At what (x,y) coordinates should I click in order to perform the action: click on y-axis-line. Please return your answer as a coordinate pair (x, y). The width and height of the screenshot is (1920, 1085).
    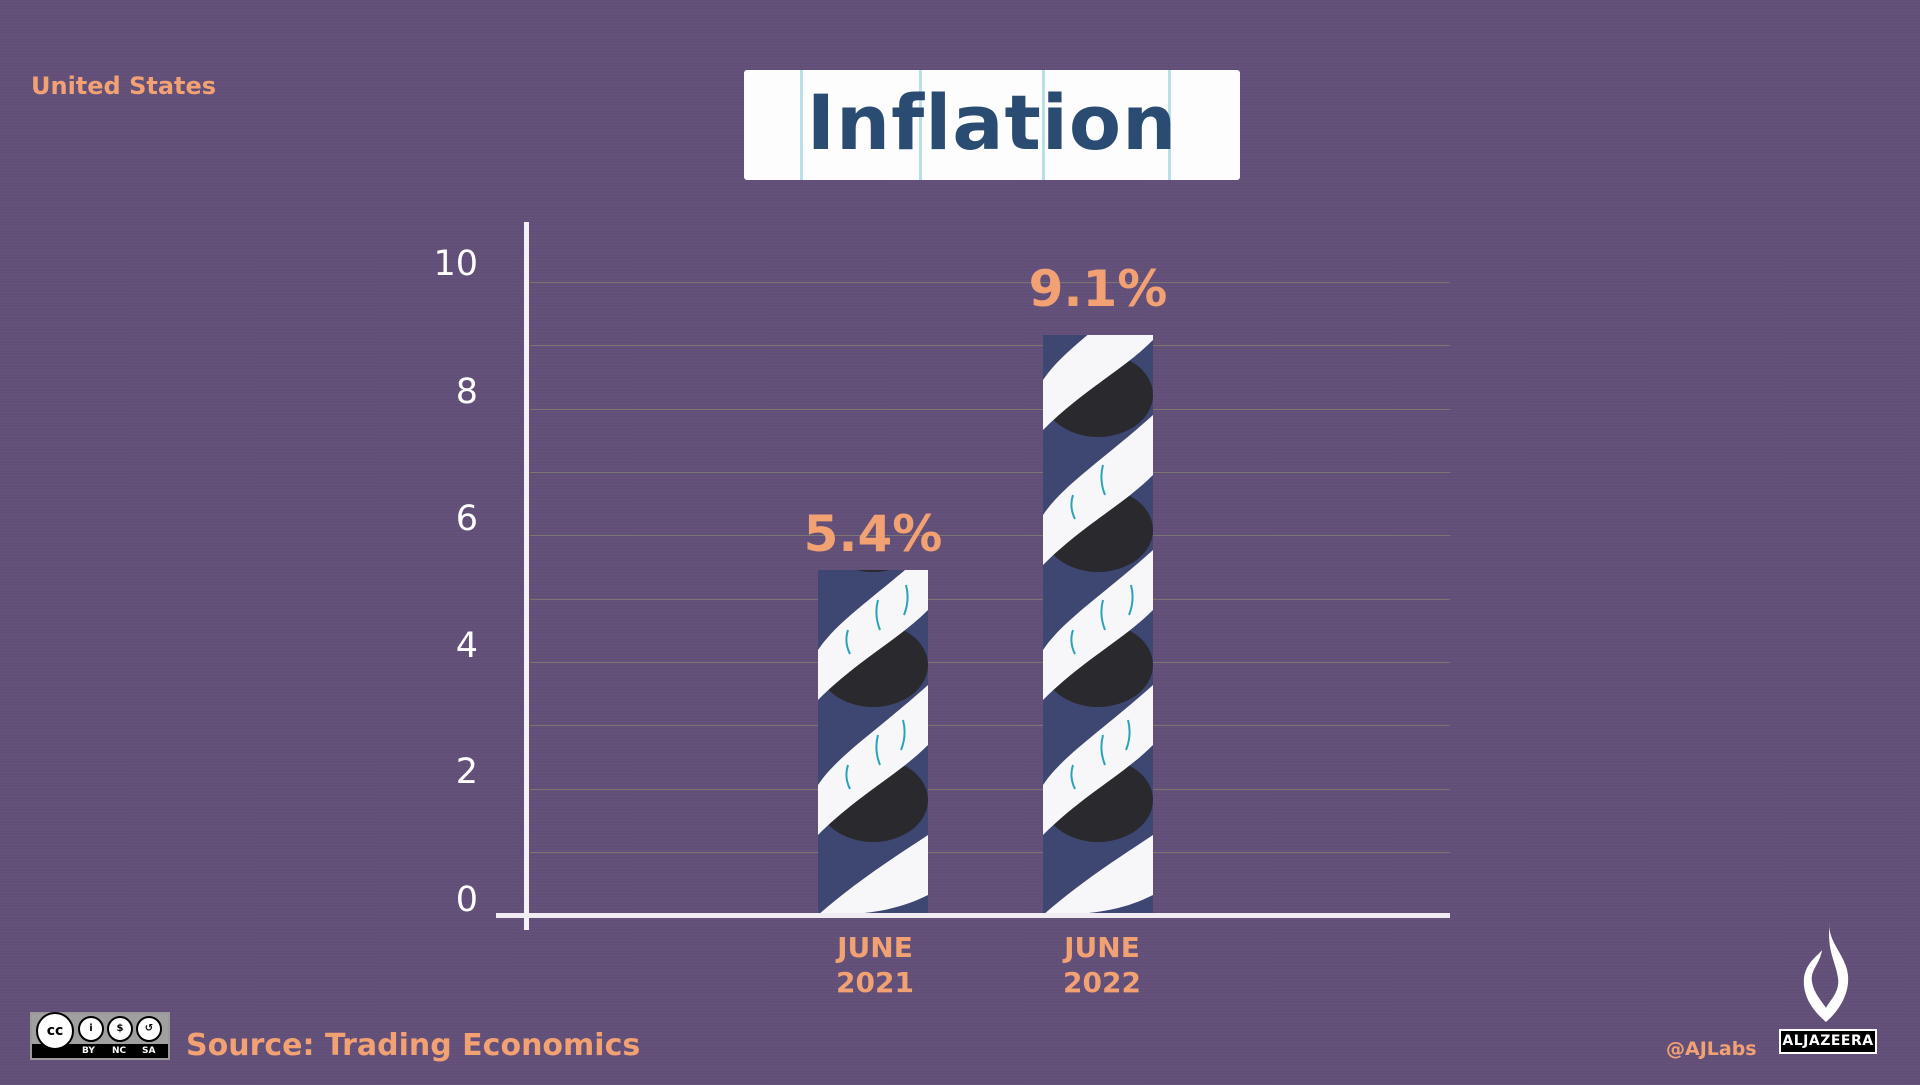
    Looking at the image, I should click on (526, 576).